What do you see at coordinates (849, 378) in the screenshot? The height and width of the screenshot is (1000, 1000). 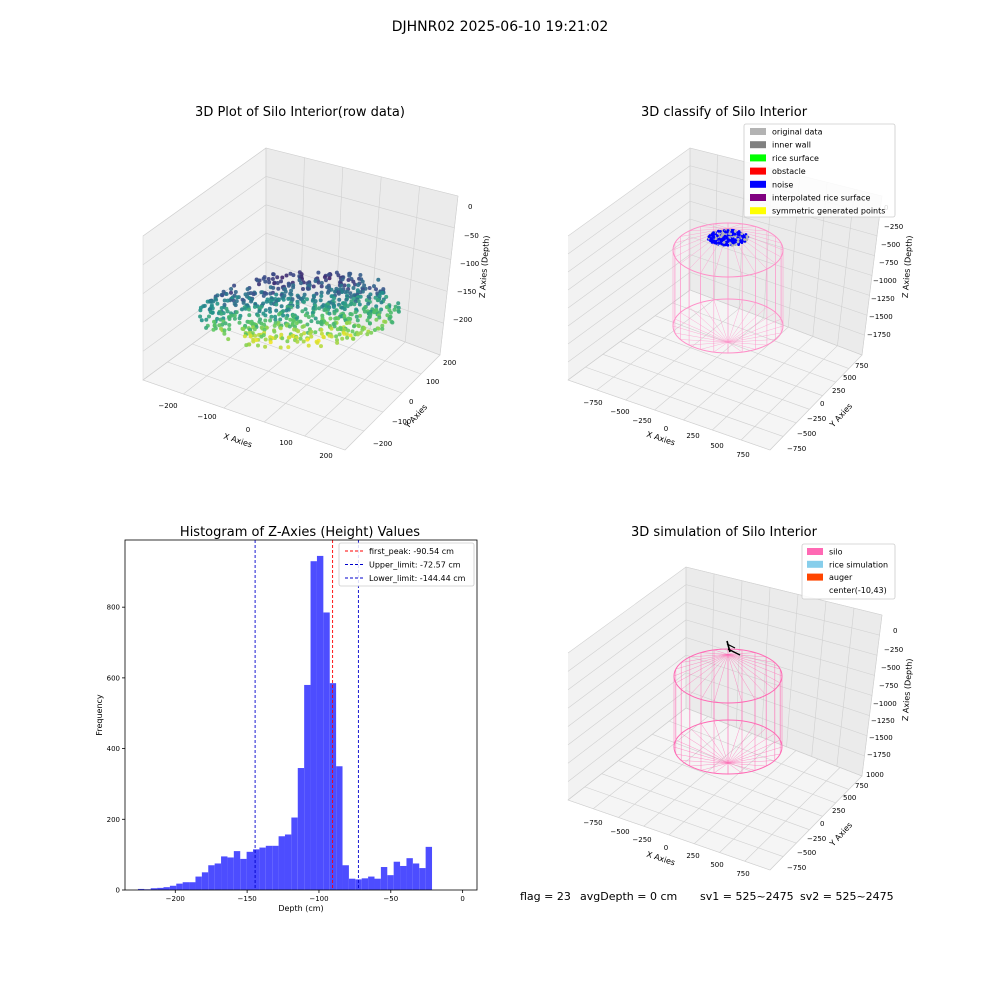 I see `y-tick: 500` at bounding box center [849, 378].